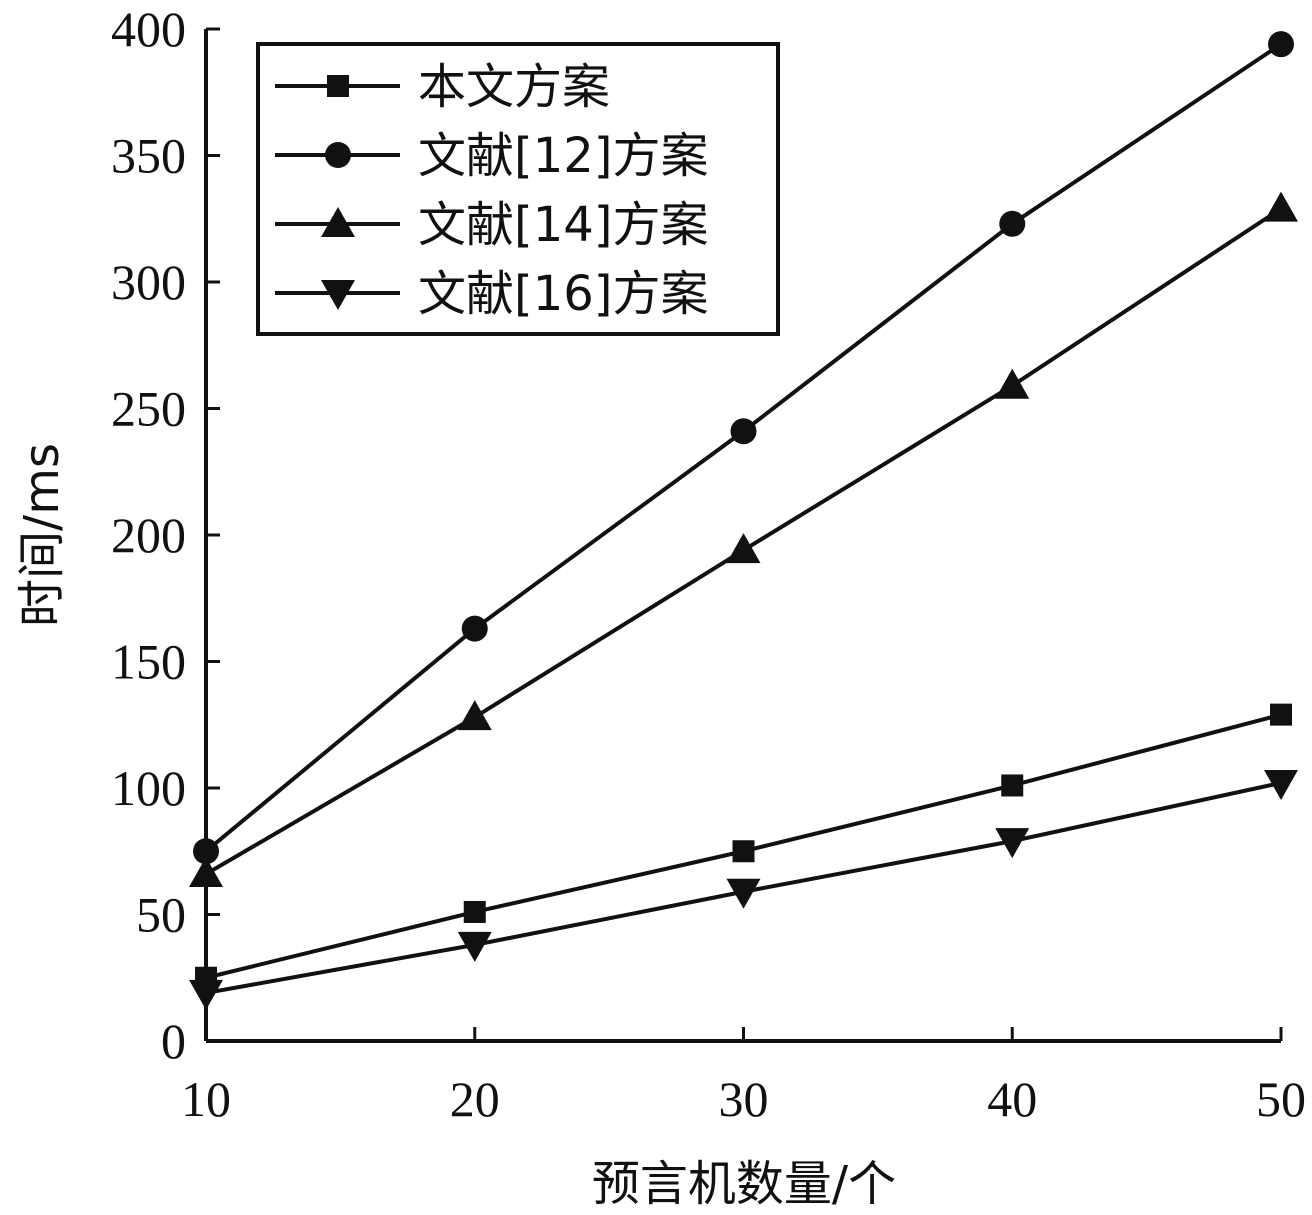 This screenshot has height=1215, width=1312. What do you see at coordinates (206, 1099) in the screenshot?
I see `x-tick-label: 10` at bounding box center [206, 1099].